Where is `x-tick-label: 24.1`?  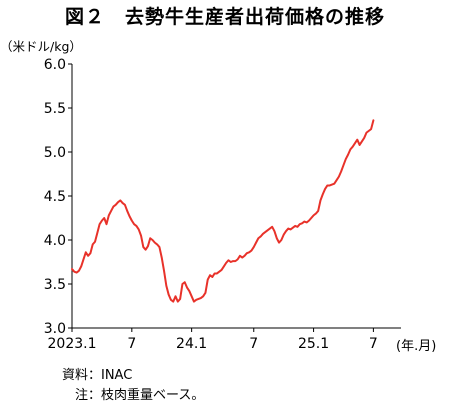 x-tick-label: 24.1 is located at coordinates (191, 344).